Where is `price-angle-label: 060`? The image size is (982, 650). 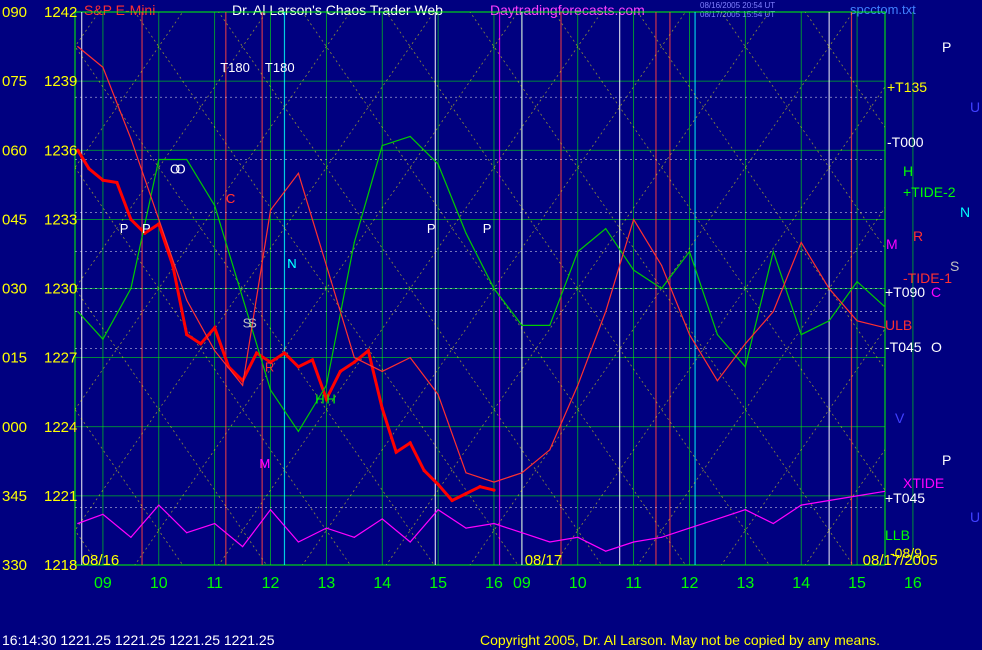 price-angle-label: 060 is located at coordinates (14, 150).